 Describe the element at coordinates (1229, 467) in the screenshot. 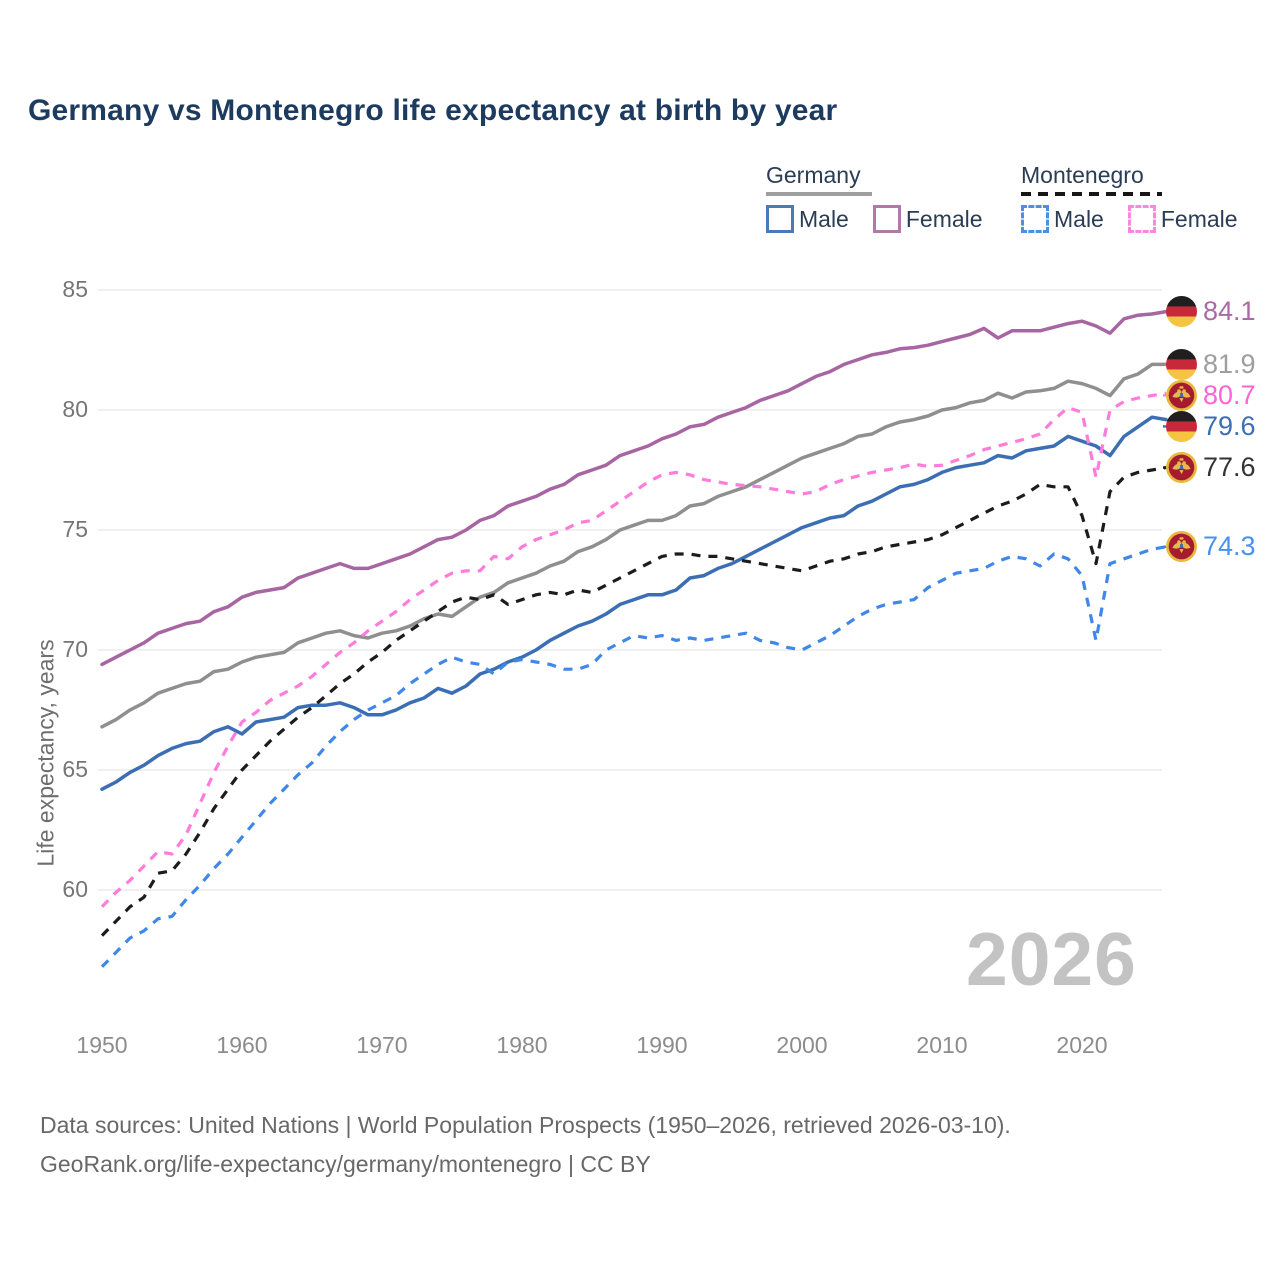

I see `end-value: 77.6` at that location.